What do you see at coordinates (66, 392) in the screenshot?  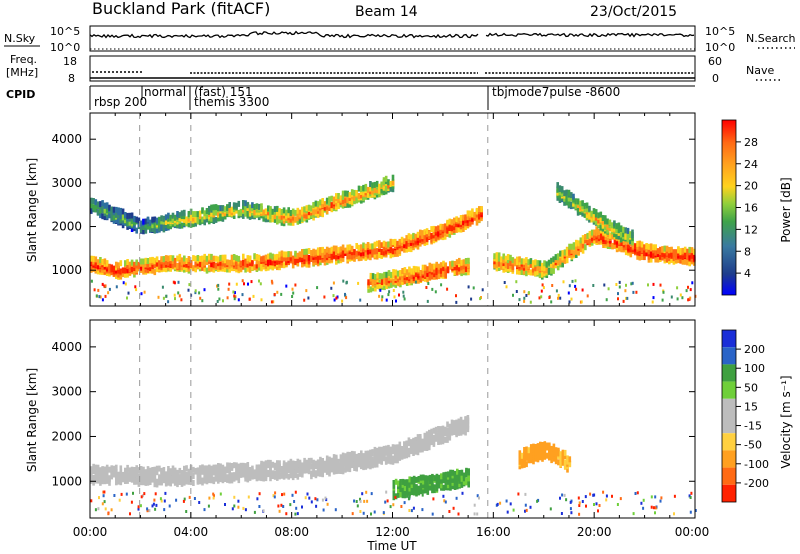 I see `ytick-label: 3000` at bounding box center [66, 392].